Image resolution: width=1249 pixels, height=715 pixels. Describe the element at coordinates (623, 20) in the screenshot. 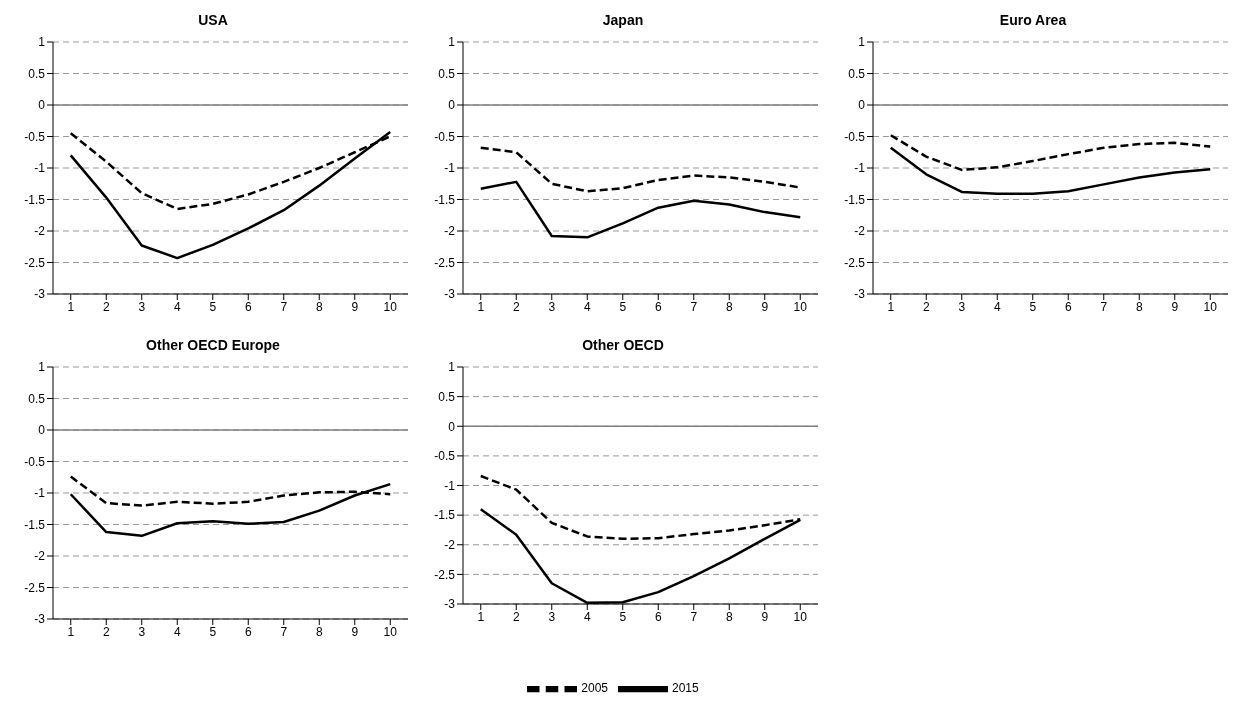

I see `chart-title: Japan` at that location.